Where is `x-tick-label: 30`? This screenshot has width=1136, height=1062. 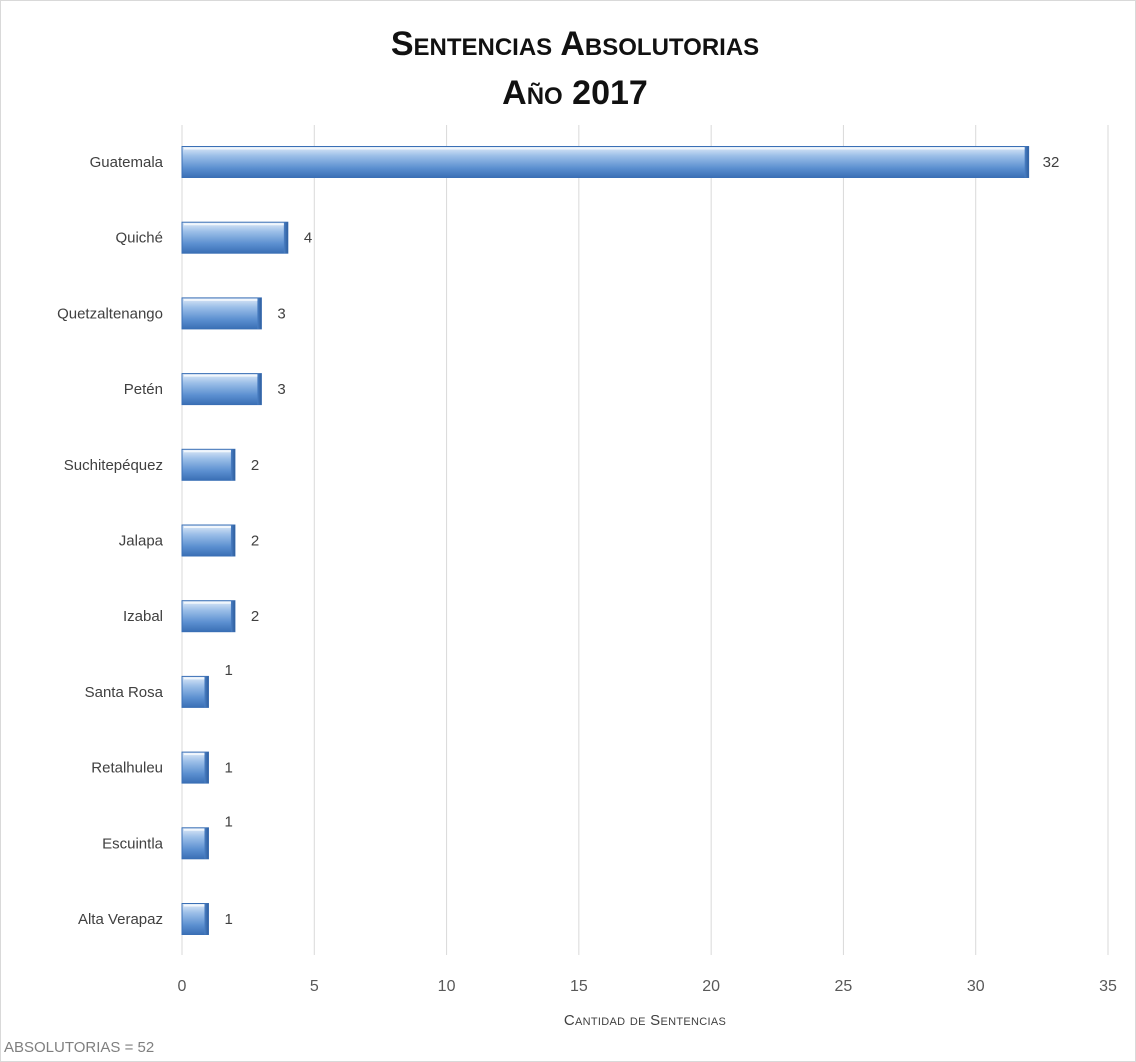
x-tick-label: 30 is located at coordinates (976, 986).